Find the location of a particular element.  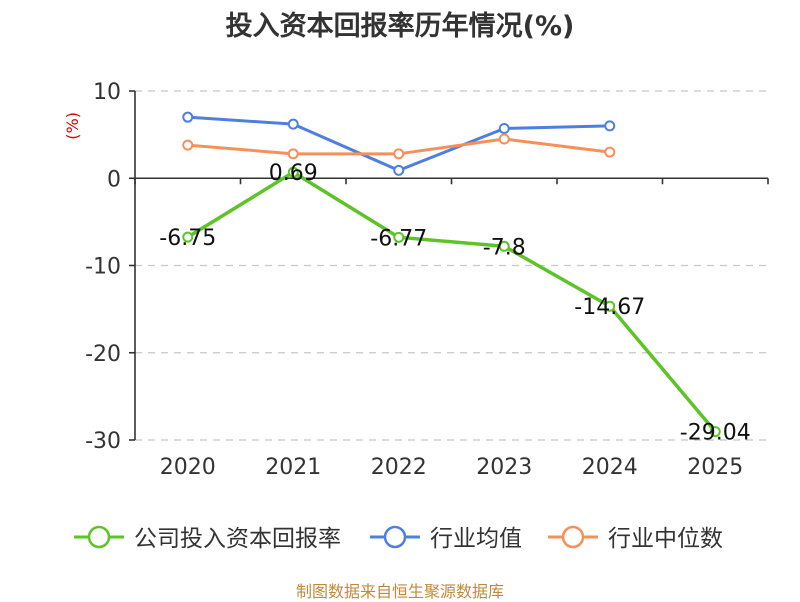

x-tick-label: 2020 is located at coordinates (188, 467).